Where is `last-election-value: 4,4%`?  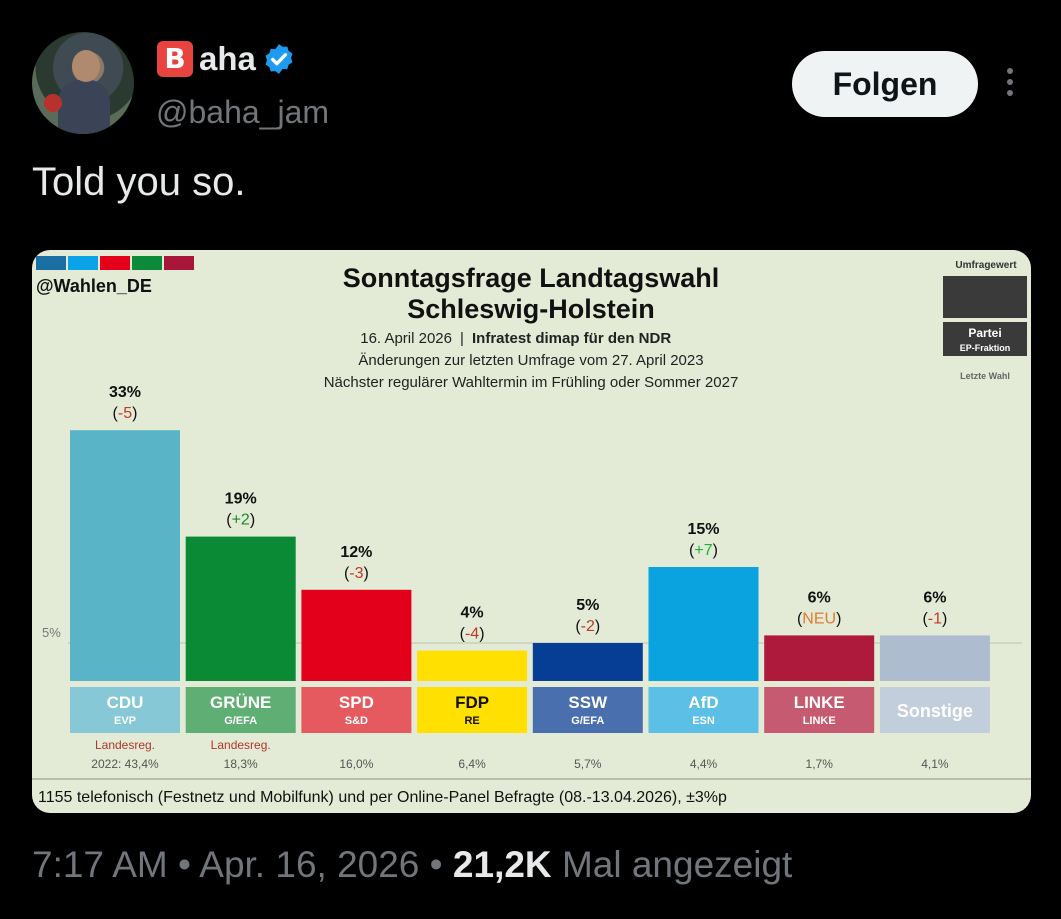
last-election-value: 4,4% is located at coordinates (704, 764).